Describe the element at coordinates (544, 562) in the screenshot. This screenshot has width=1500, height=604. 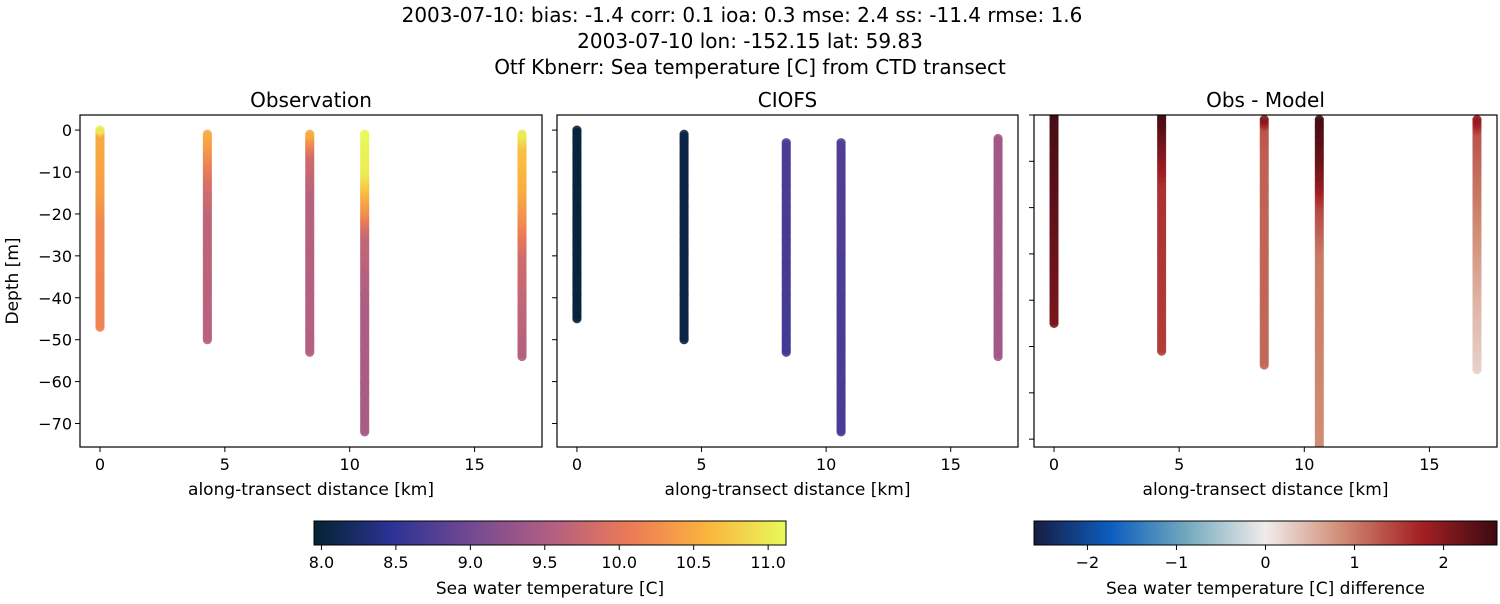
I see `colorbar-tick-label: 9.5` at that location.